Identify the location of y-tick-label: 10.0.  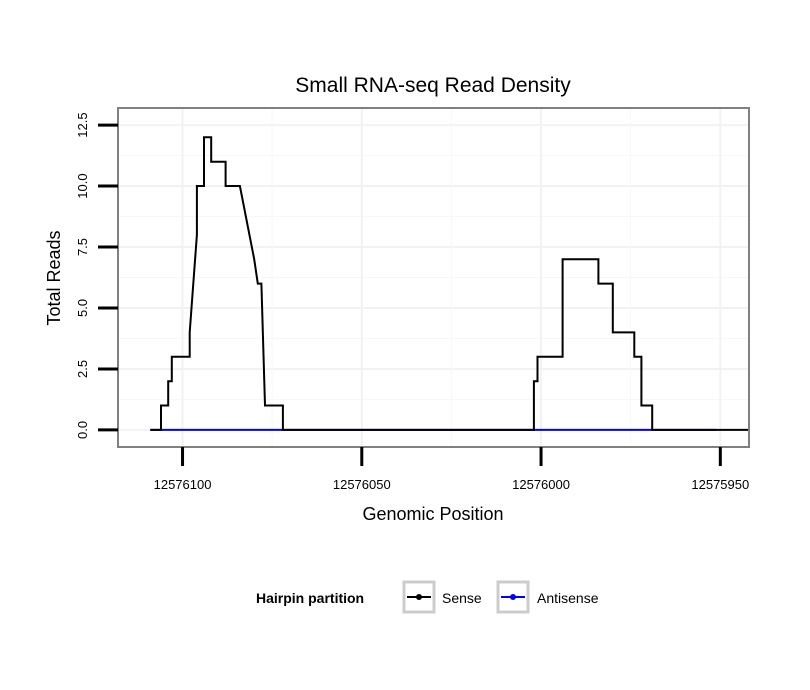
(82, 185).